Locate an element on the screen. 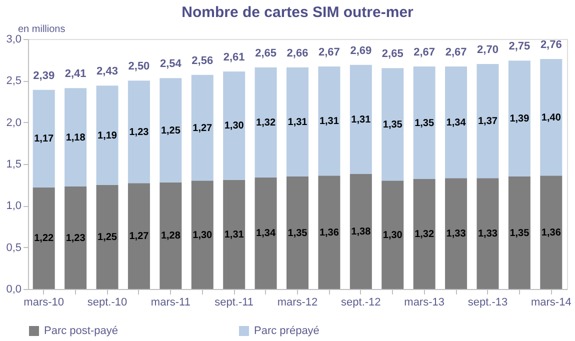  total-label: 2,70 is located at coordinates (487, 50).